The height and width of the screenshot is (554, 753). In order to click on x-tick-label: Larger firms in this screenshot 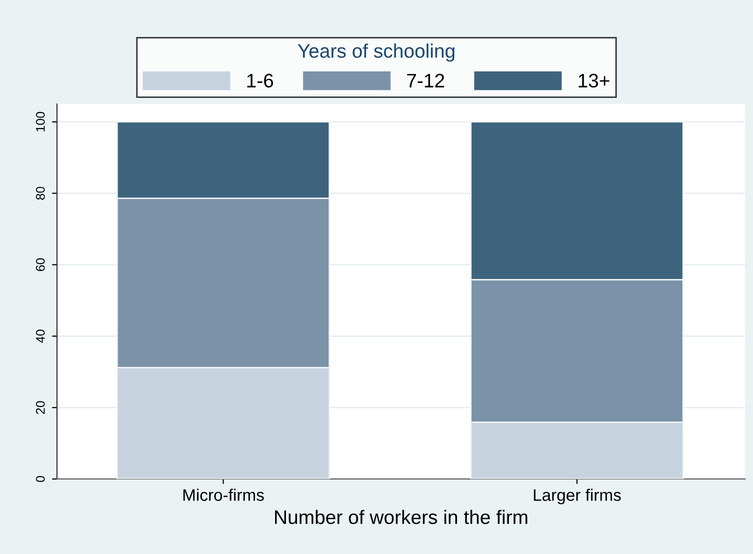, I will do `click(577, 496)`.